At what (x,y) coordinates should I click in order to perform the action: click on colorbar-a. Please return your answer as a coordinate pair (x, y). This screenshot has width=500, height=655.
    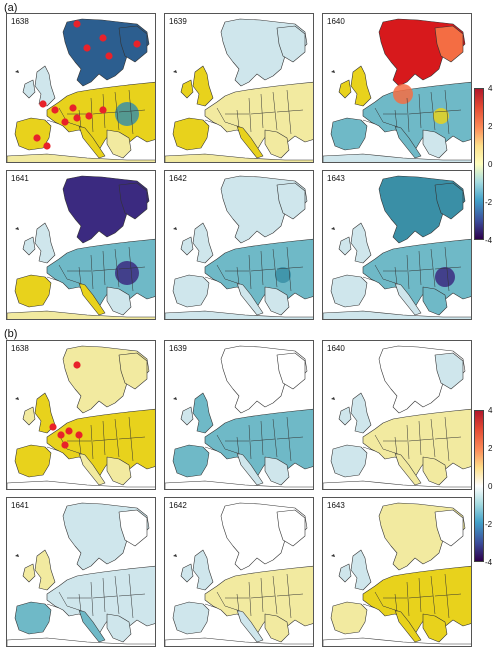
    Looking at the image, I should click on (479, 164).